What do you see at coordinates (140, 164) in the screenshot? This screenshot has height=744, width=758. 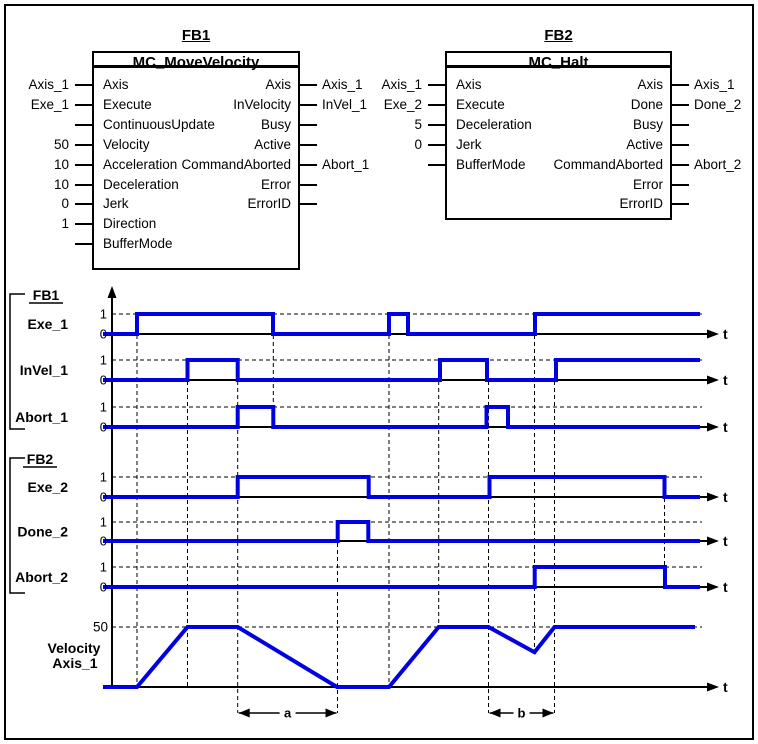 I see `pin-label: Acceleration` at bounding box center [140, 164].